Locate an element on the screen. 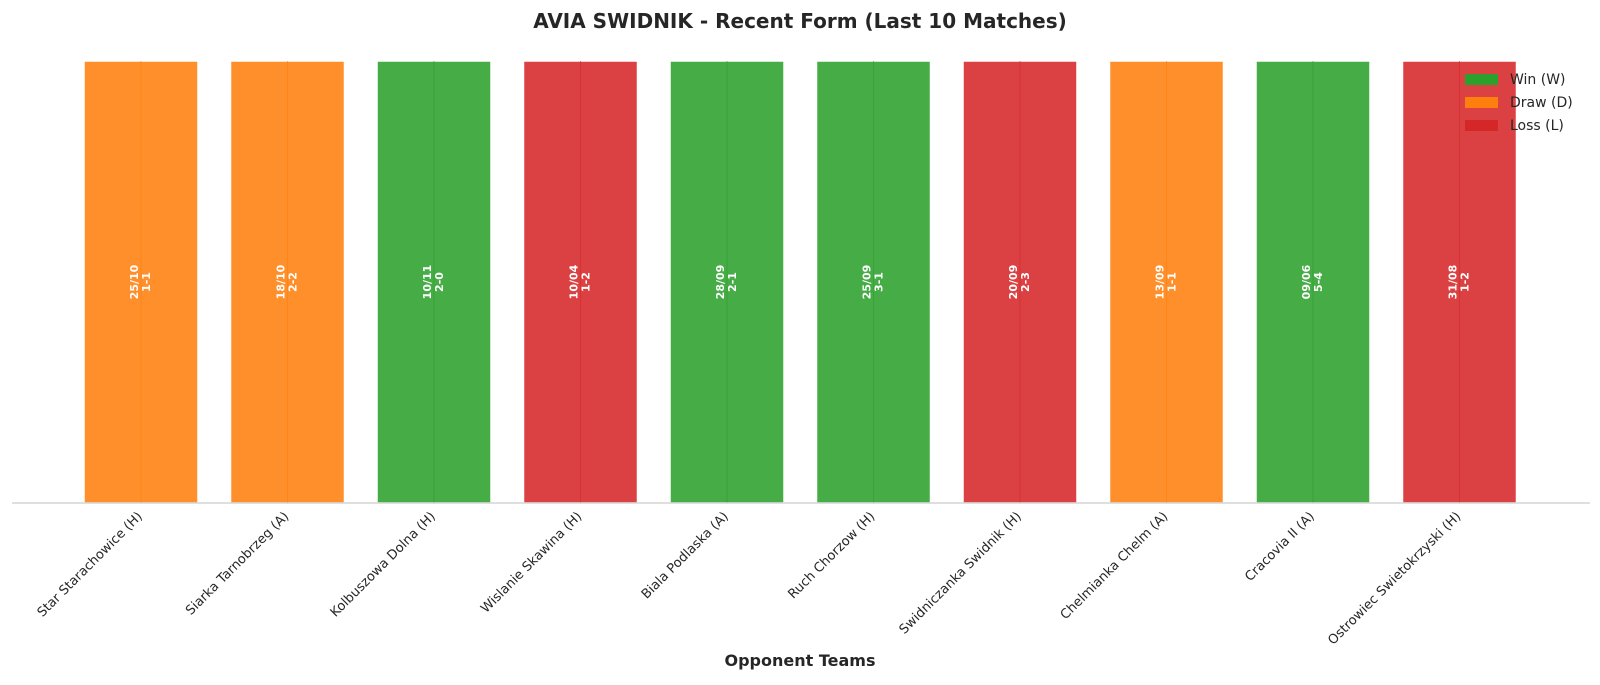 This screenshot has height=685, width=1600. legend-label-l: Loss (L) is located at coordinates (1537, 126).